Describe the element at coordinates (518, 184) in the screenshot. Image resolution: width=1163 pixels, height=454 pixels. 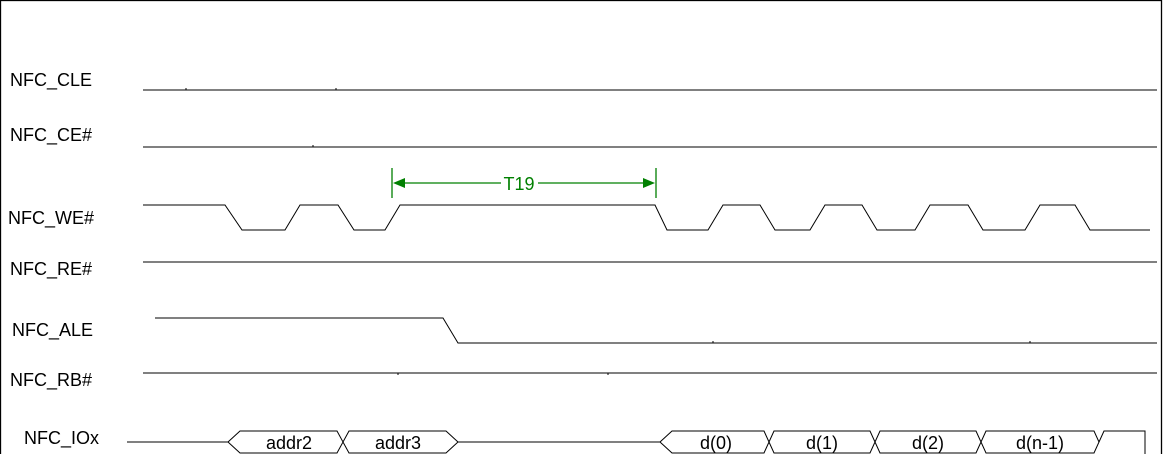
I see `t19-label: T19` at that location.